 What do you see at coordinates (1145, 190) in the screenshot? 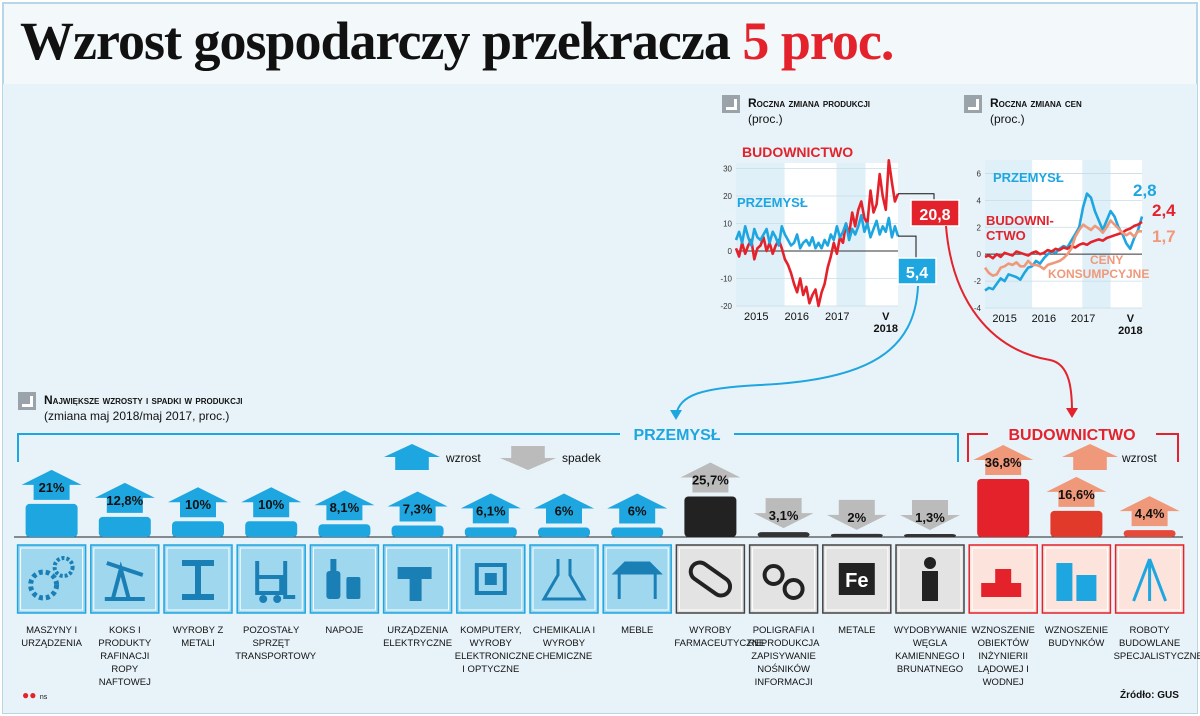
I see `value-label-przemysl: 2,8` at bounding box center [1145, 190].